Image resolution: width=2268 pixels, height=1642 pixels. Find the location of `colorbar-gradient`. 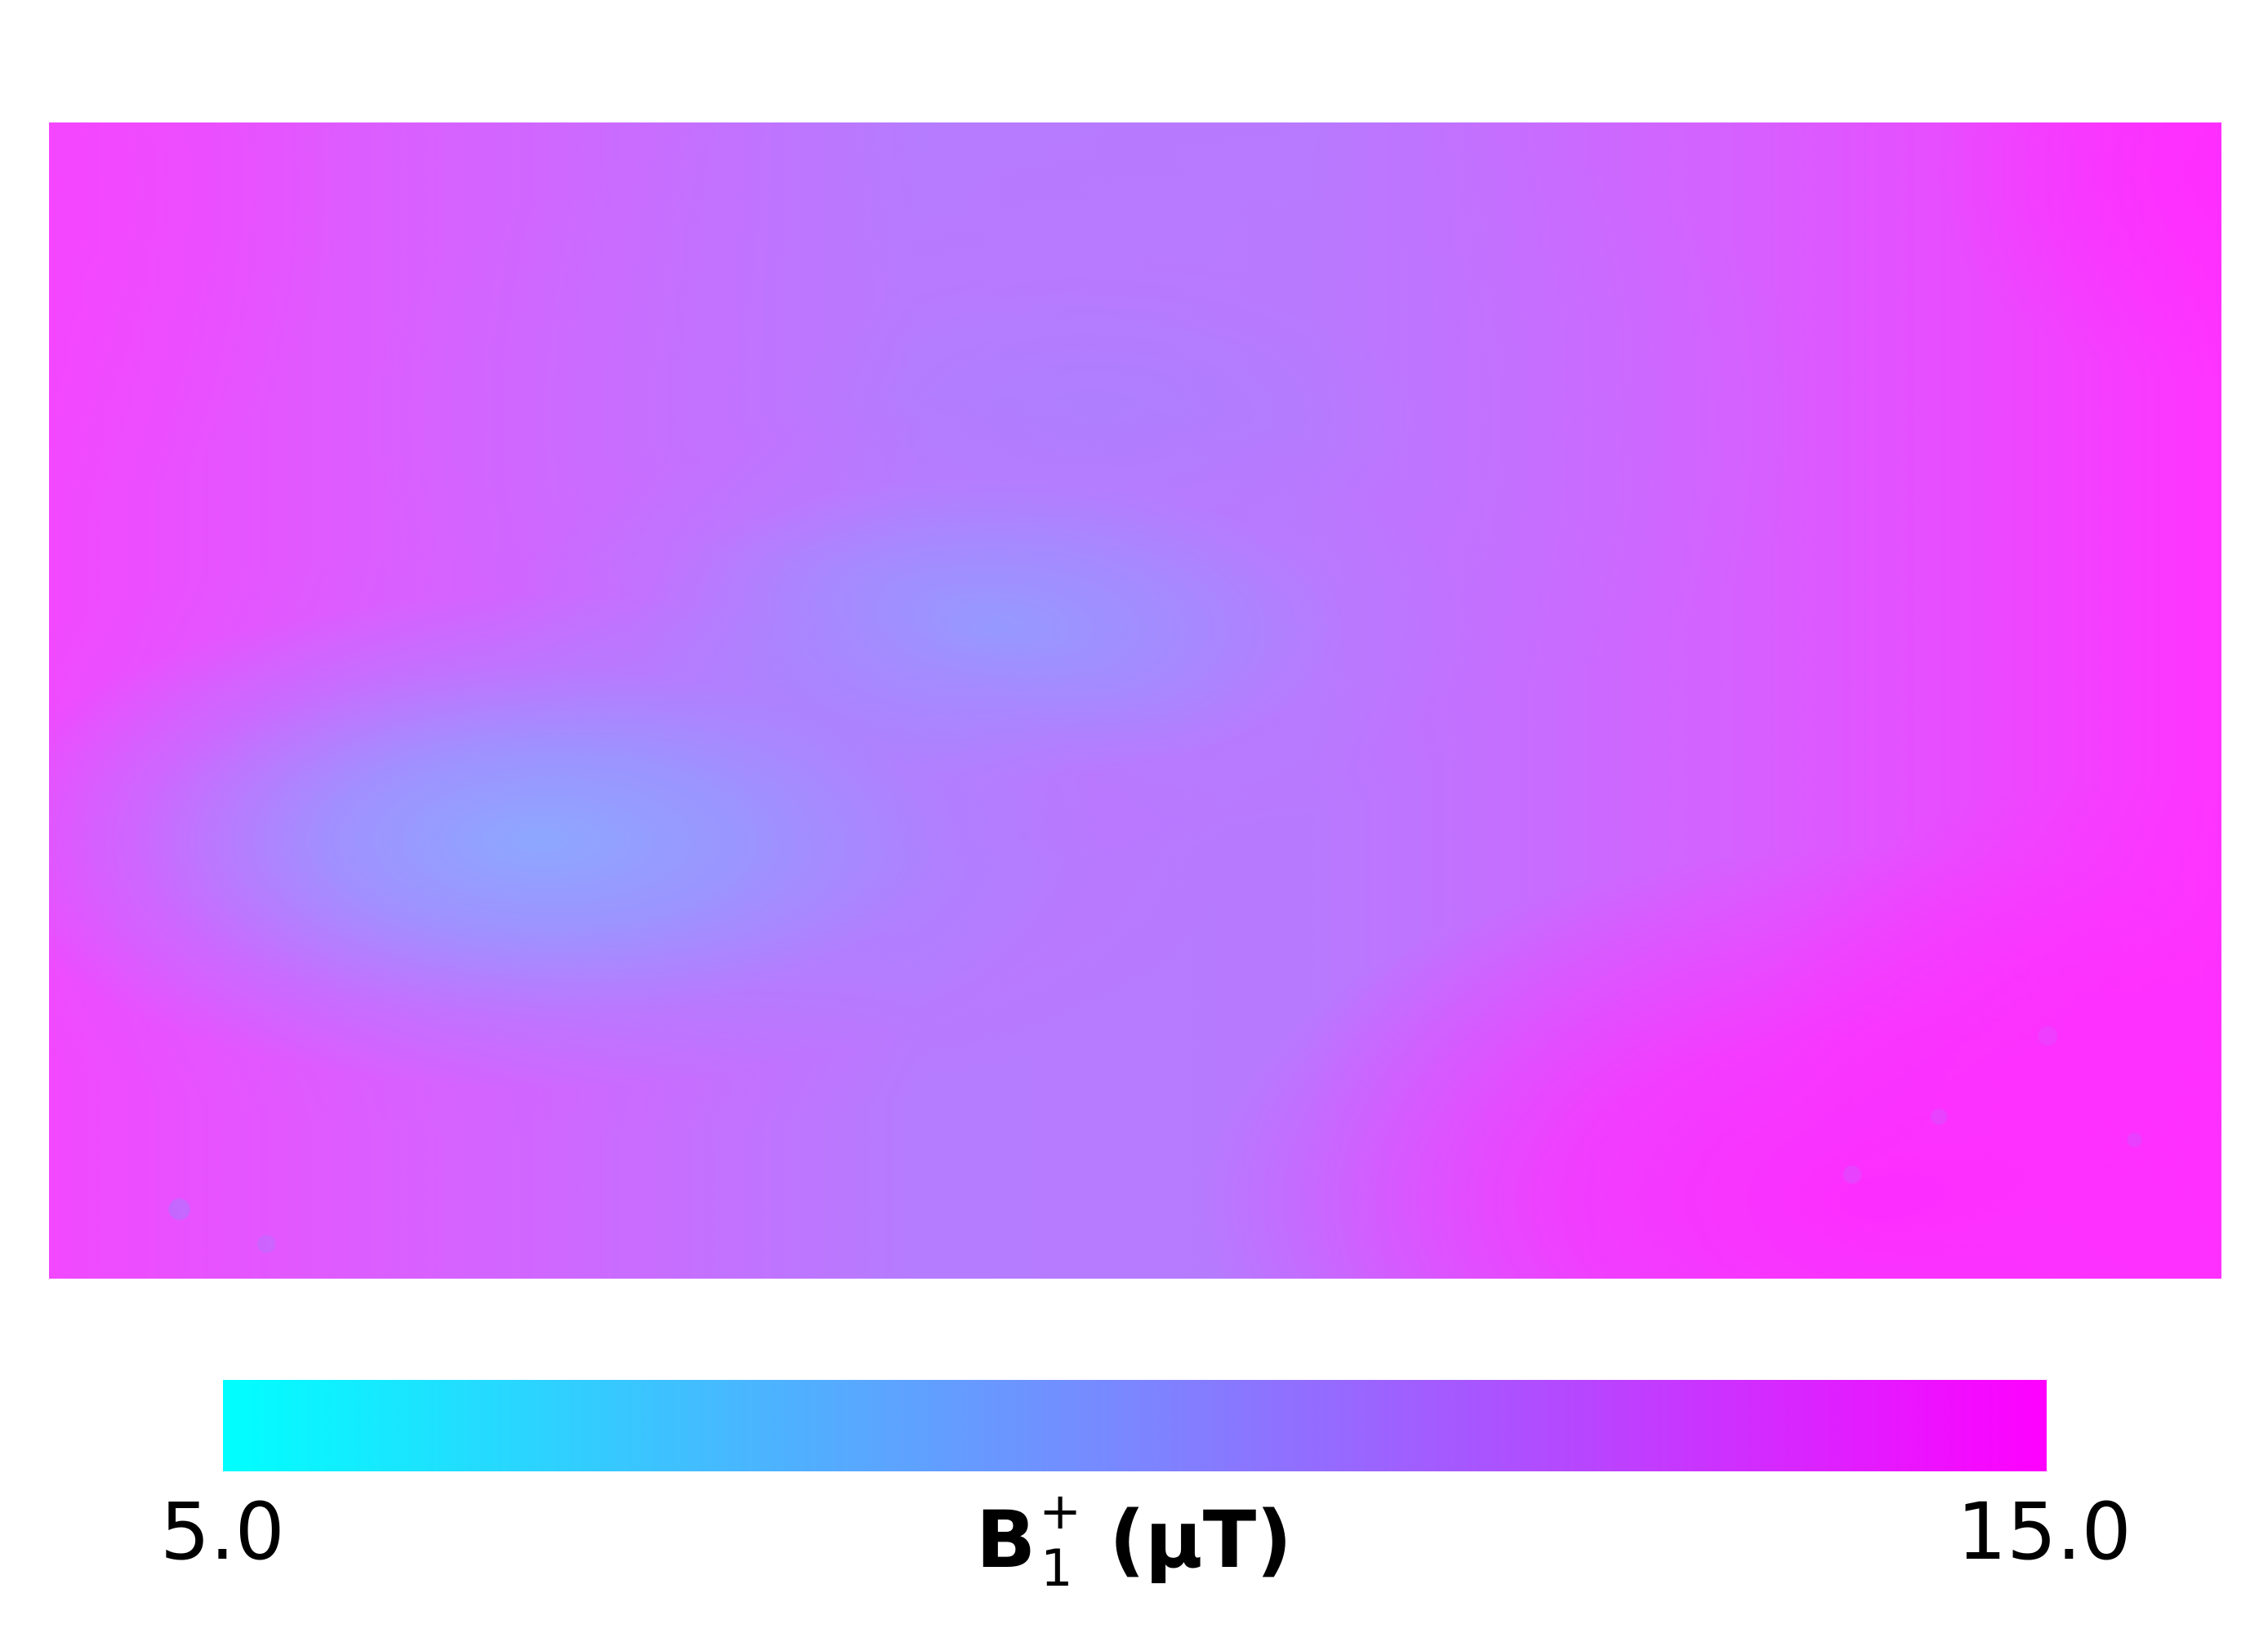

colorbar-gradient is located at coordinates (1135, 1425).